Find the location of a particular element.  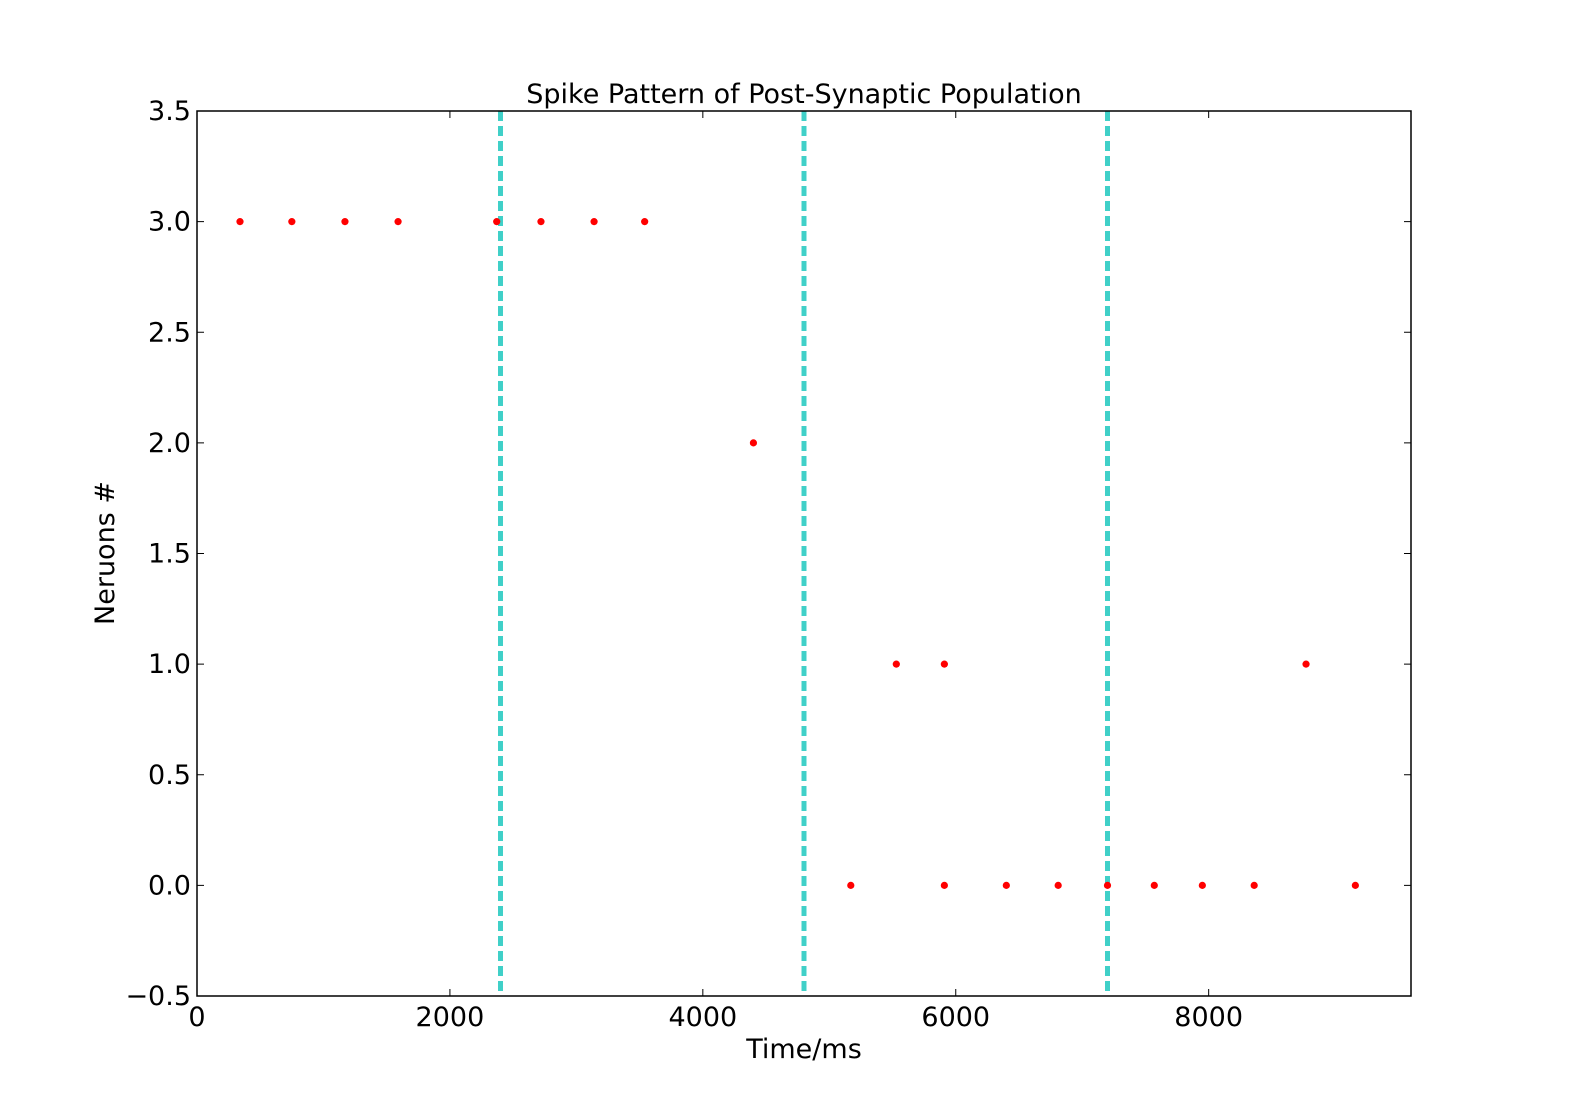

y-tick-label: 0.0 is located at coordinates (169, 885).